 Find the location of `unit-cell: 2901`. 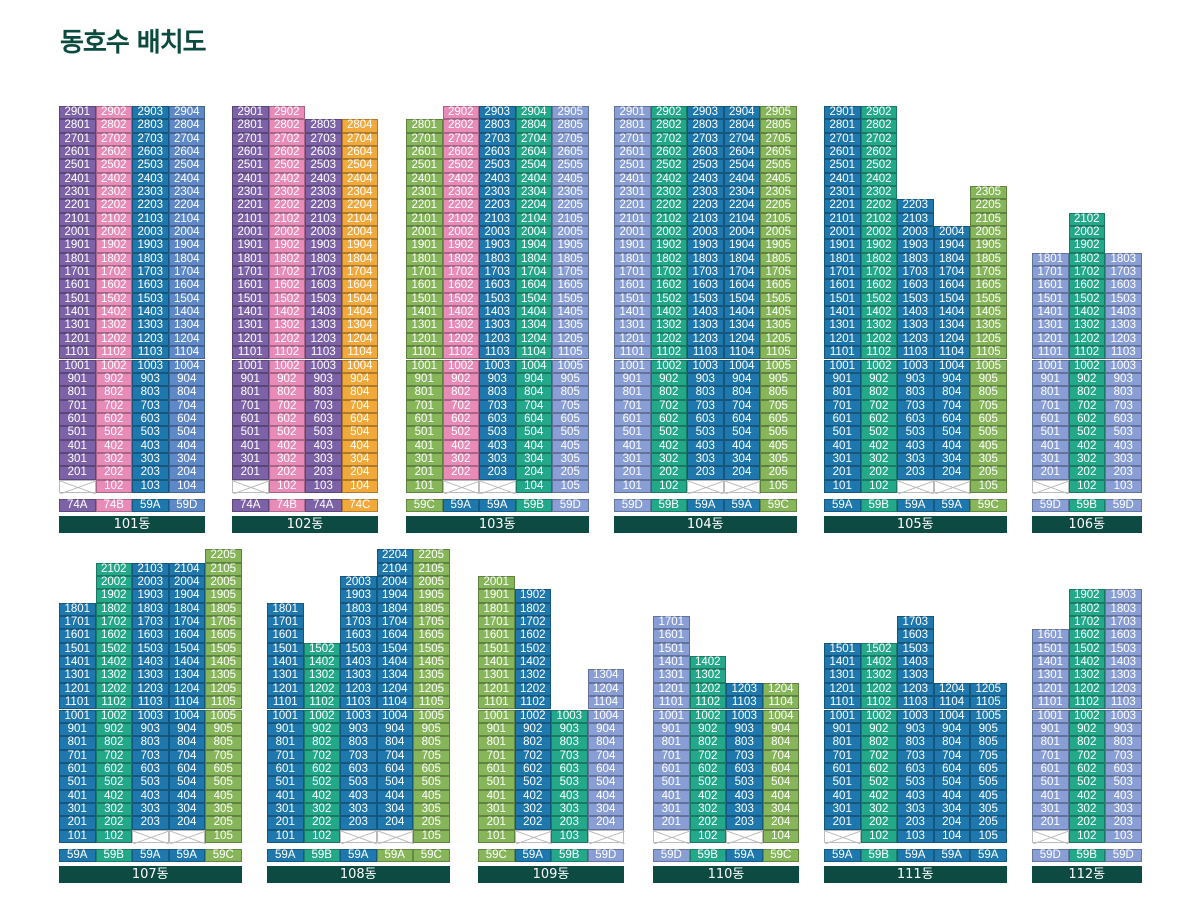

unit-cell: 2901 is located at coordinates (632, 112).